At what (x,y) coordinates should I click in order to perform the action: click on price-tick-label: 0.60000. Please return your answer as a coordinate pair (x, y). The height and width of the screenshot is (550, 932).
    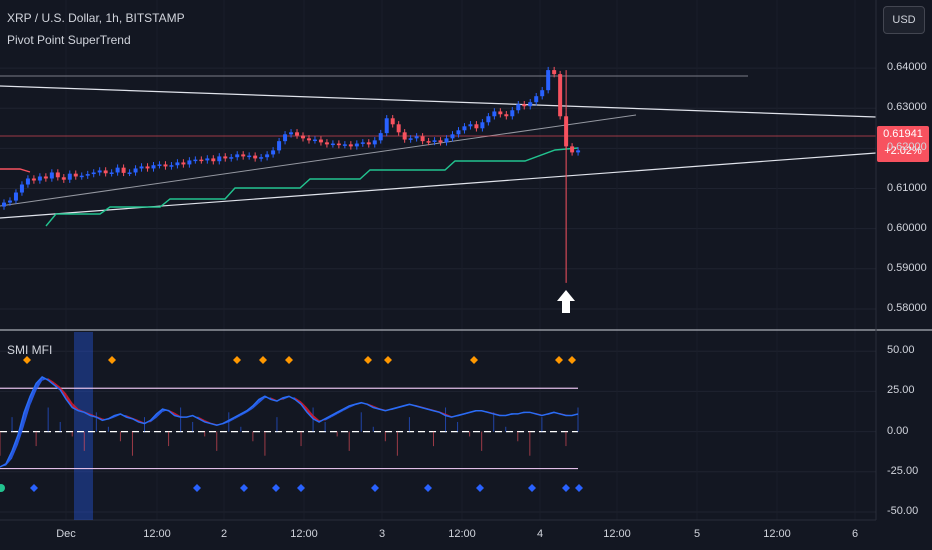
    Looking at the image, I should click on (907, 227).